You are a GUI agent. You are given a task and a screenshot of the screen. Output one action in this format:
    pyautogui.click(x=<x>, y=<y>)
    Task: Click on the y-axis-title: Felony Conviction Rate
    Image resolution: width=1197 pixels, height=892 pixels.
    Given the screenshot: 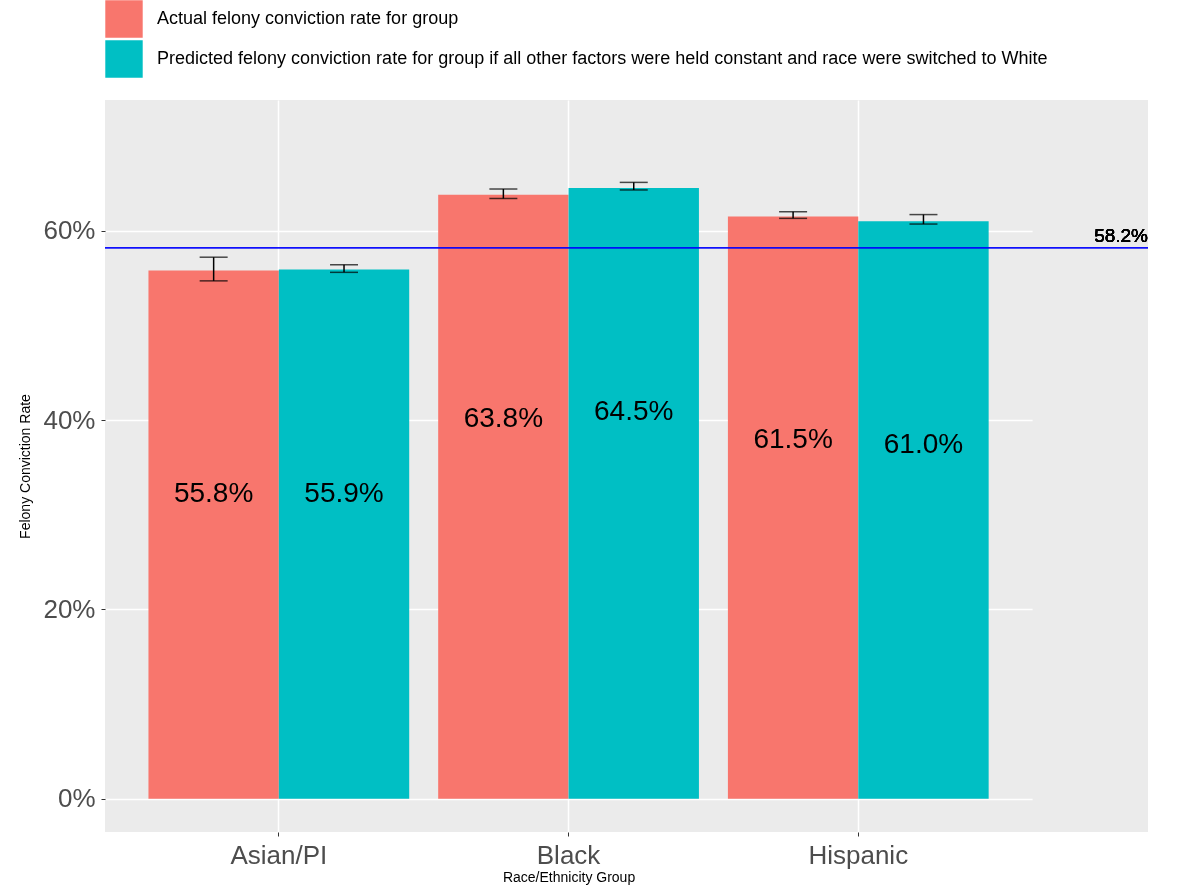 What is the action you would take?
    pyautogui.click(x=25, y=466)
    